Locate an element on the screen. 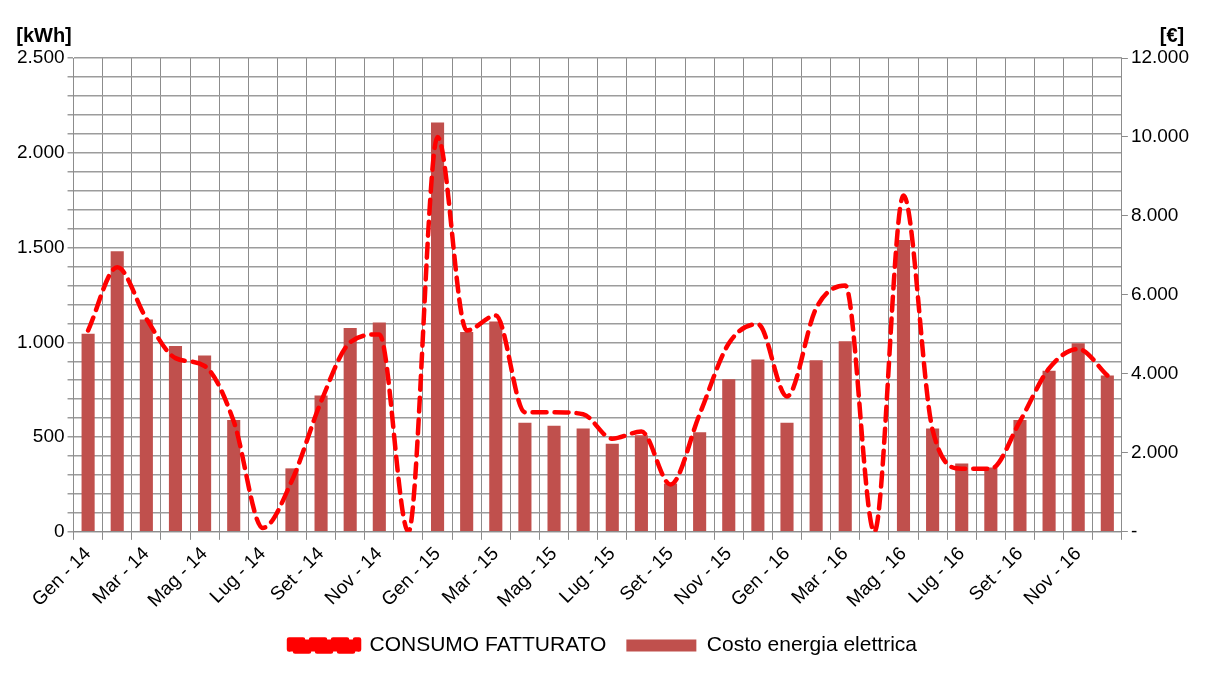 The image size is (1206, 678). y-tick-label: 2.000 is located at coordinates (41, 152).